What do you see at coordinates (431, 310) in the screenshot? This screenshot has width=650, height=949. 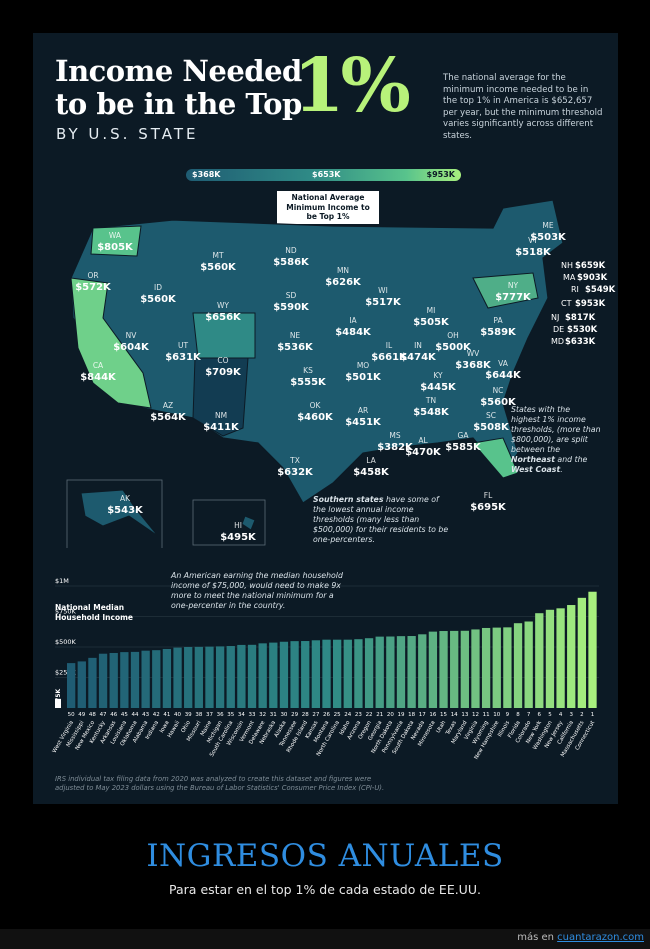 I see `state-abbr-mi: MI` at bounding box center [431, 310].